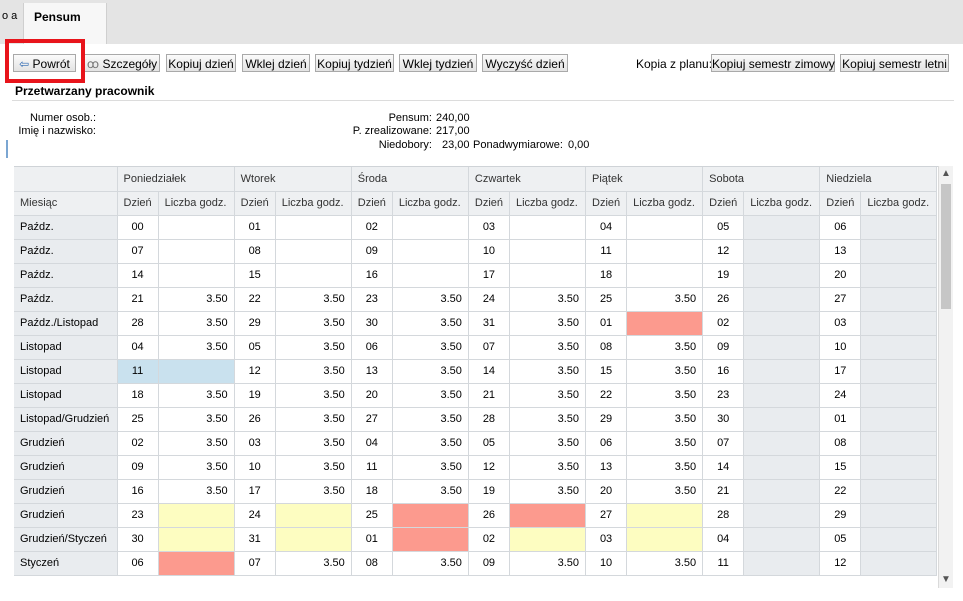 The height and width of the screenshot is (601, 963). I want to click on copy-summer-semester-button: Kopiuj semestr letni, so click(894, 63).